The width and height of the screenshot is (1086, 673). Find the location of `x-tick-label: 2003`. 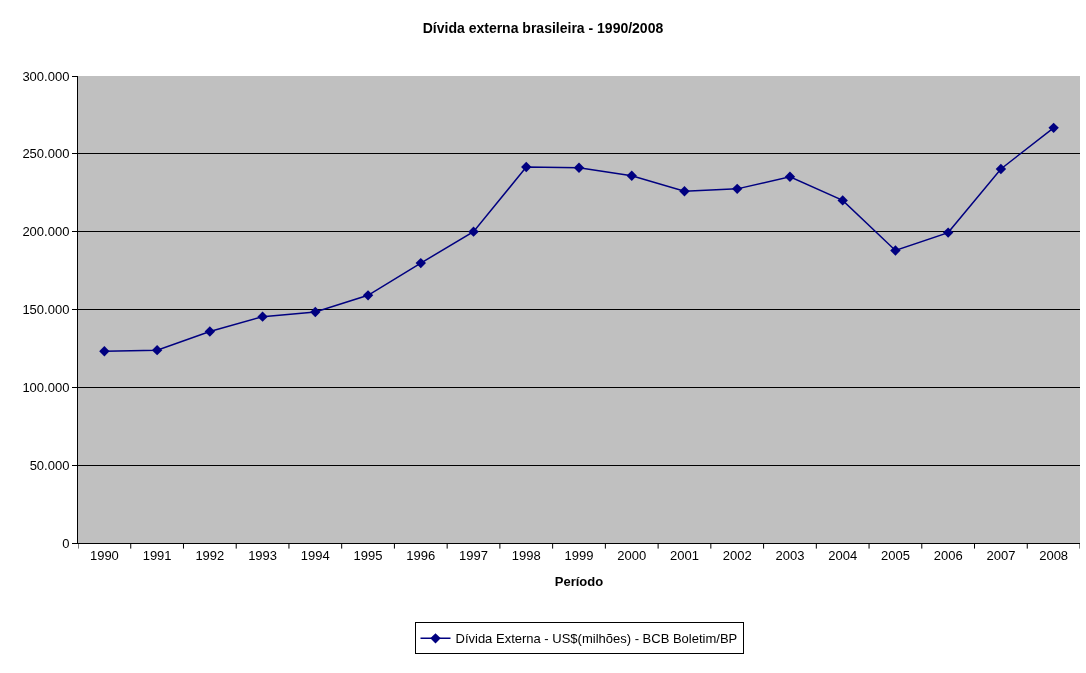

x-tick-label: 2003 is located at coordinates (790, 555).